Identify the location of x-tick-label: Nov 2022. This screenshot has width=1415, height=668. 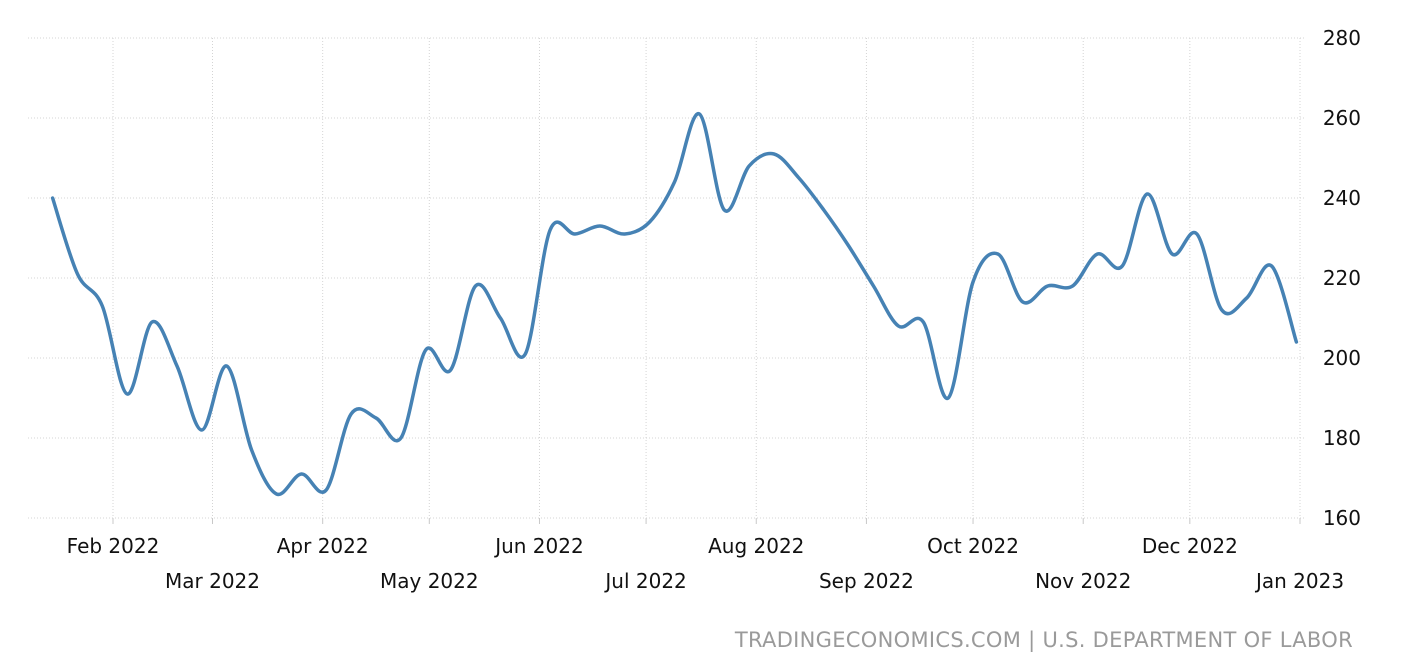
(1083, 581).